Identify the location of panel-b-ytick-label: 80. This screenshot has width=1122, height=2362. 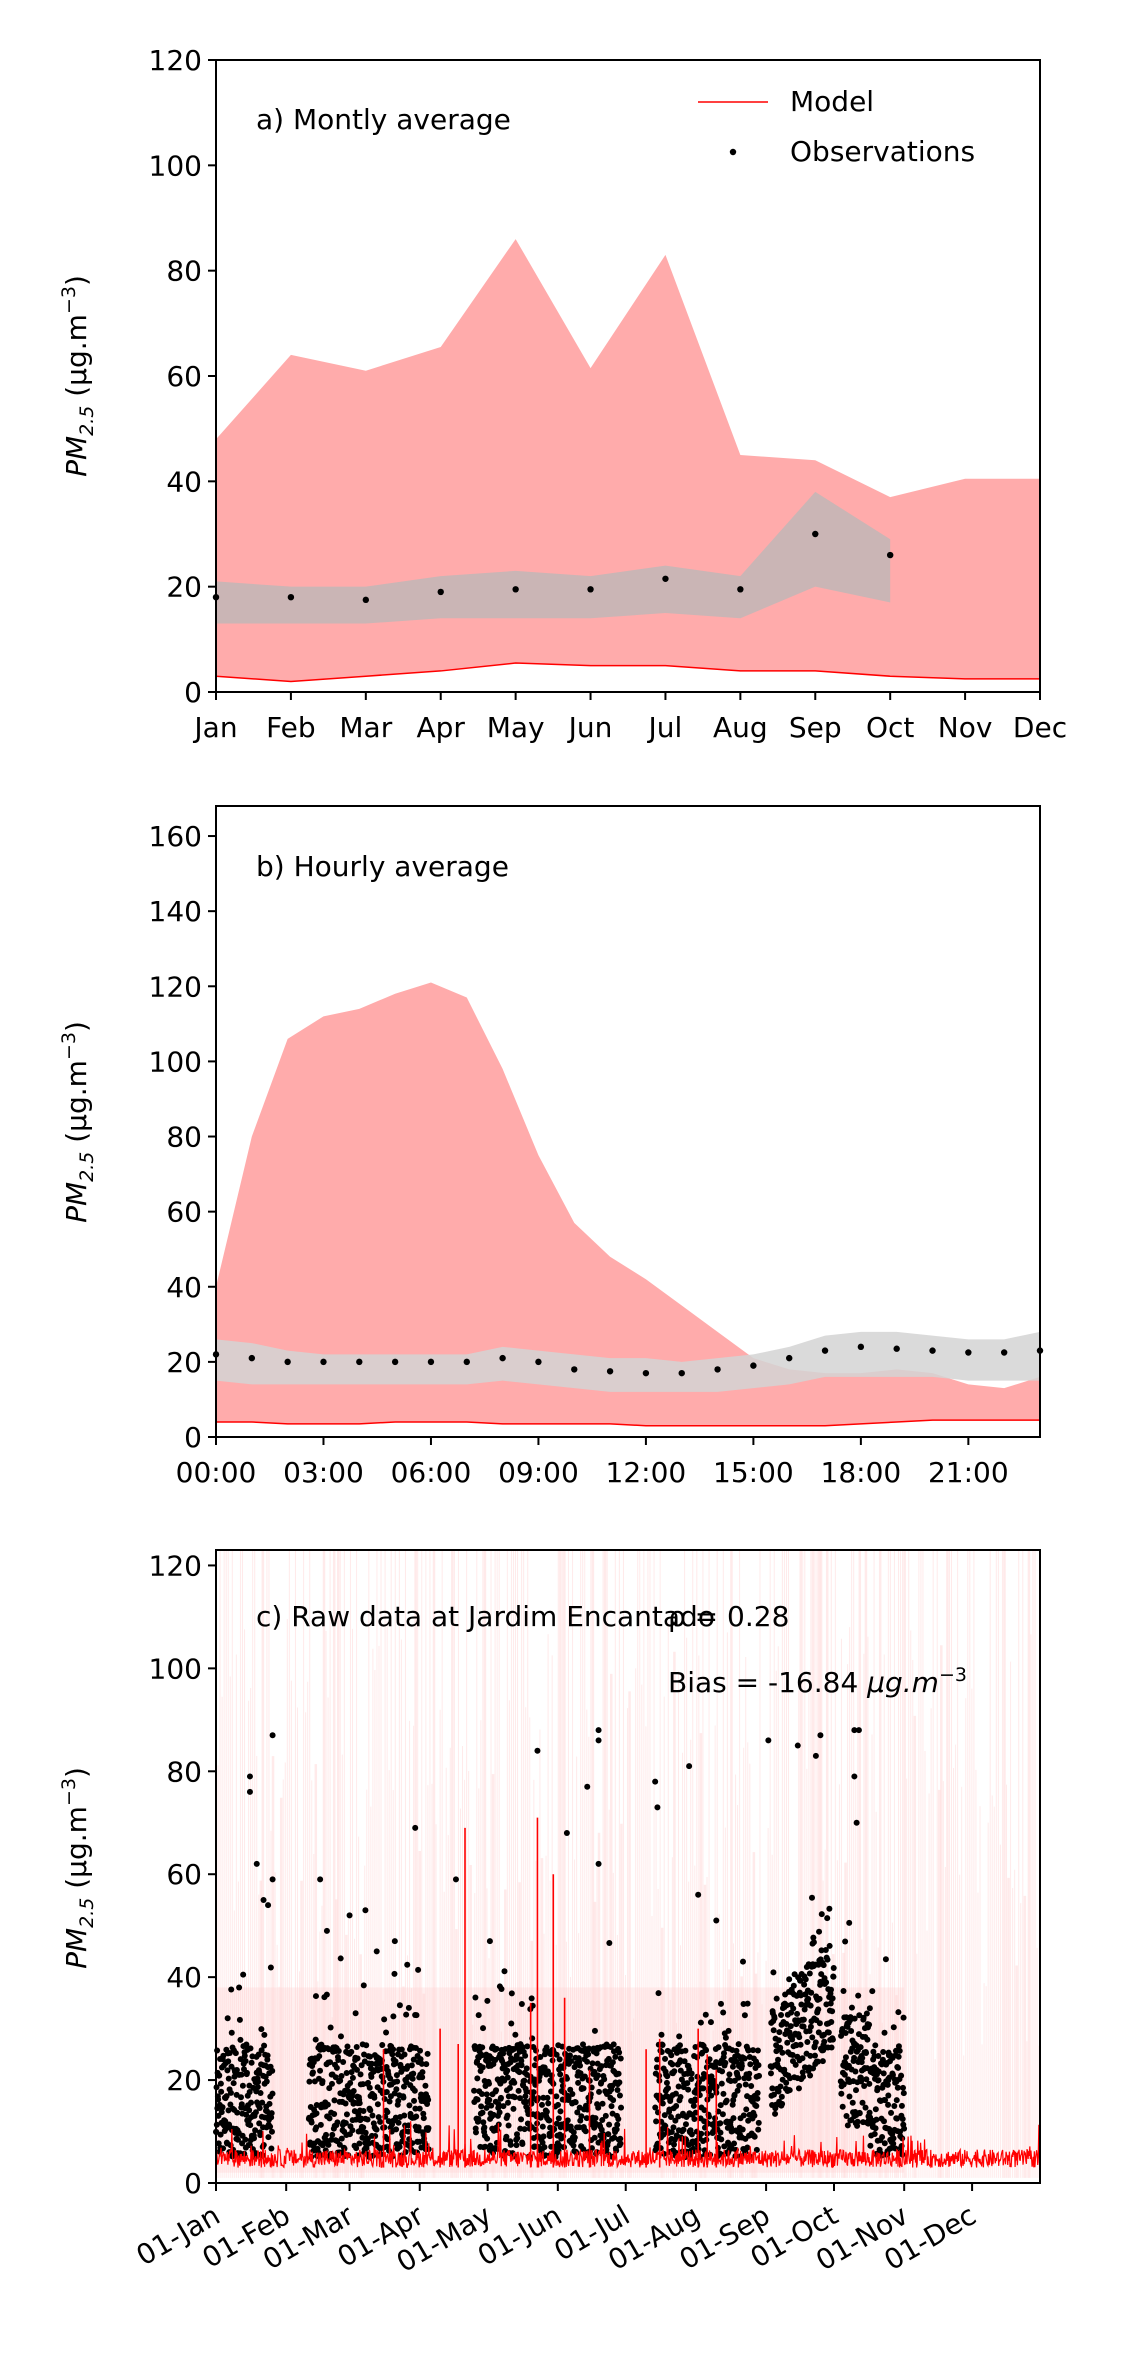
(184, 1137).